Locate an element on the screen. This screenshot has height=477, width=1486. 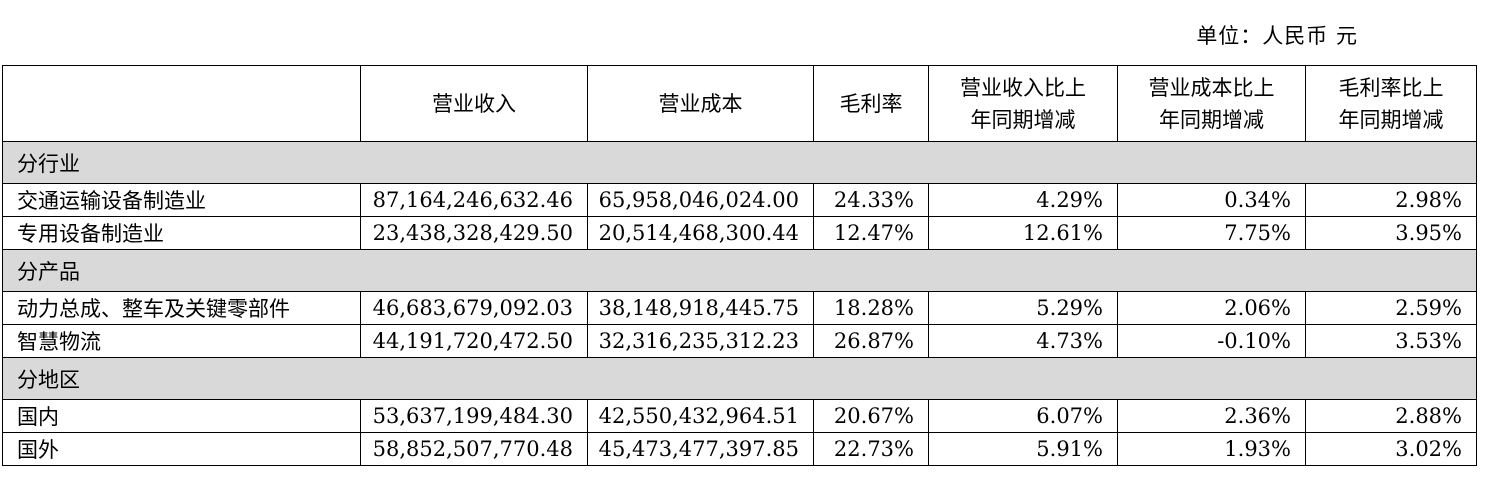
table-cell: 1.93% is located at coordinates (1211, 449).